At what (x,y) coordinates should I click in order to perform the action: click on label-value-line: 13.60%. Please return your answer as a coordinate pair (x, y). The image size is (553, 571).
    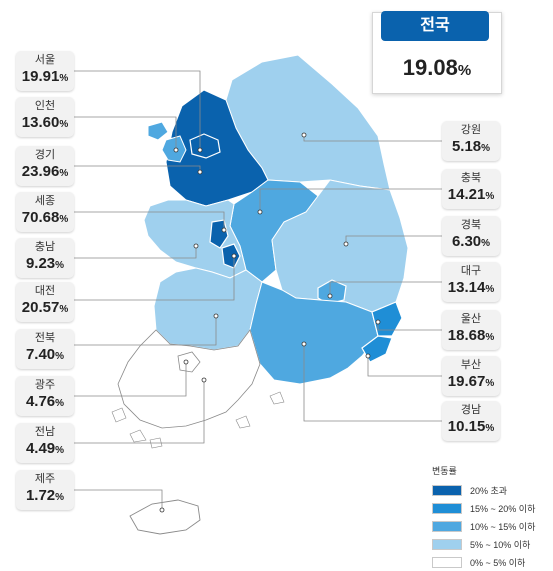
    Looking at the image, I should click on (45, 124).